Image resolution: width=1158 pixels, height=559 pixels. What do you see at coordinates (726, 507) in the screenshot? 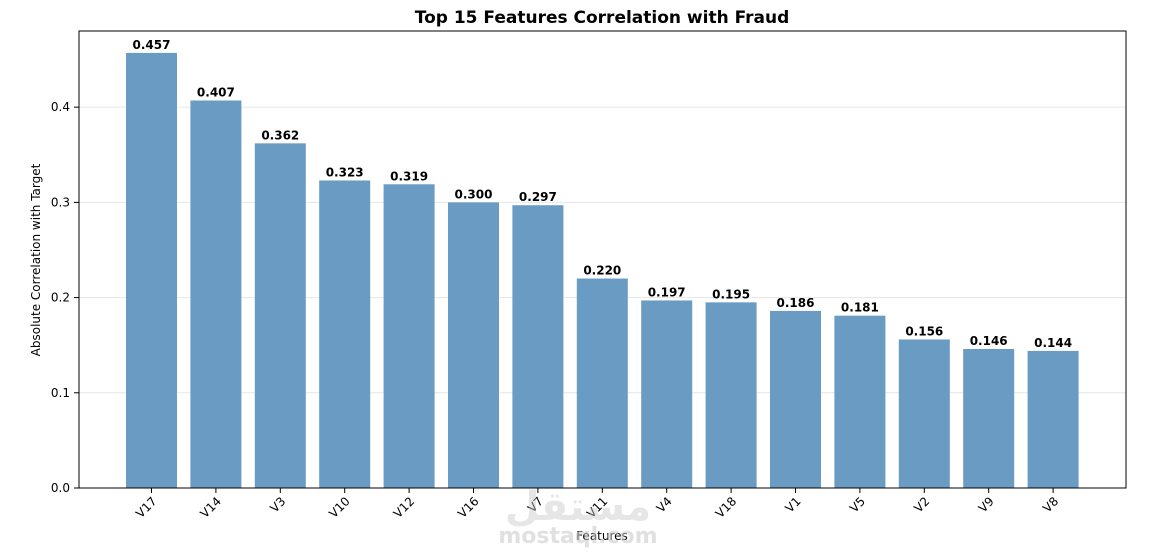
I see `x-tick-label: V18` at bounding box center [726, 507].